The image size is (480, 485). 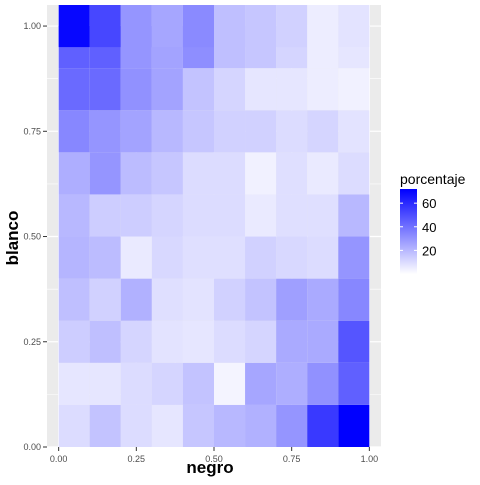 I want to click on x-tick-label: 0.75, so click(x=292, y=459).